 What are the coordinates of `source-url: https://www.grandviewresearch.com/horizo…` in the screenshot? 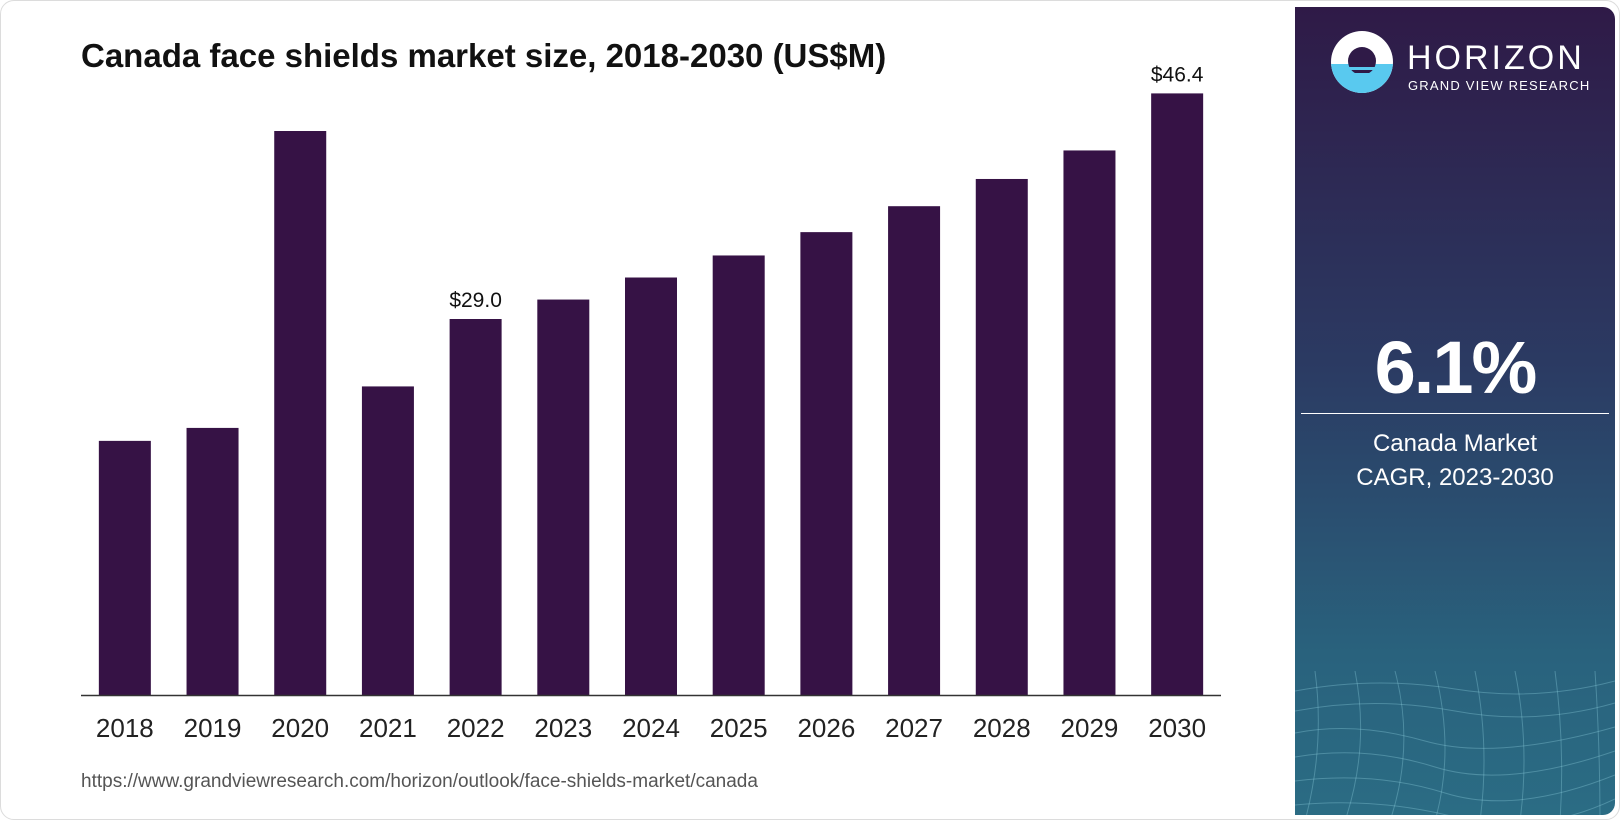 It's located at (419, 781).